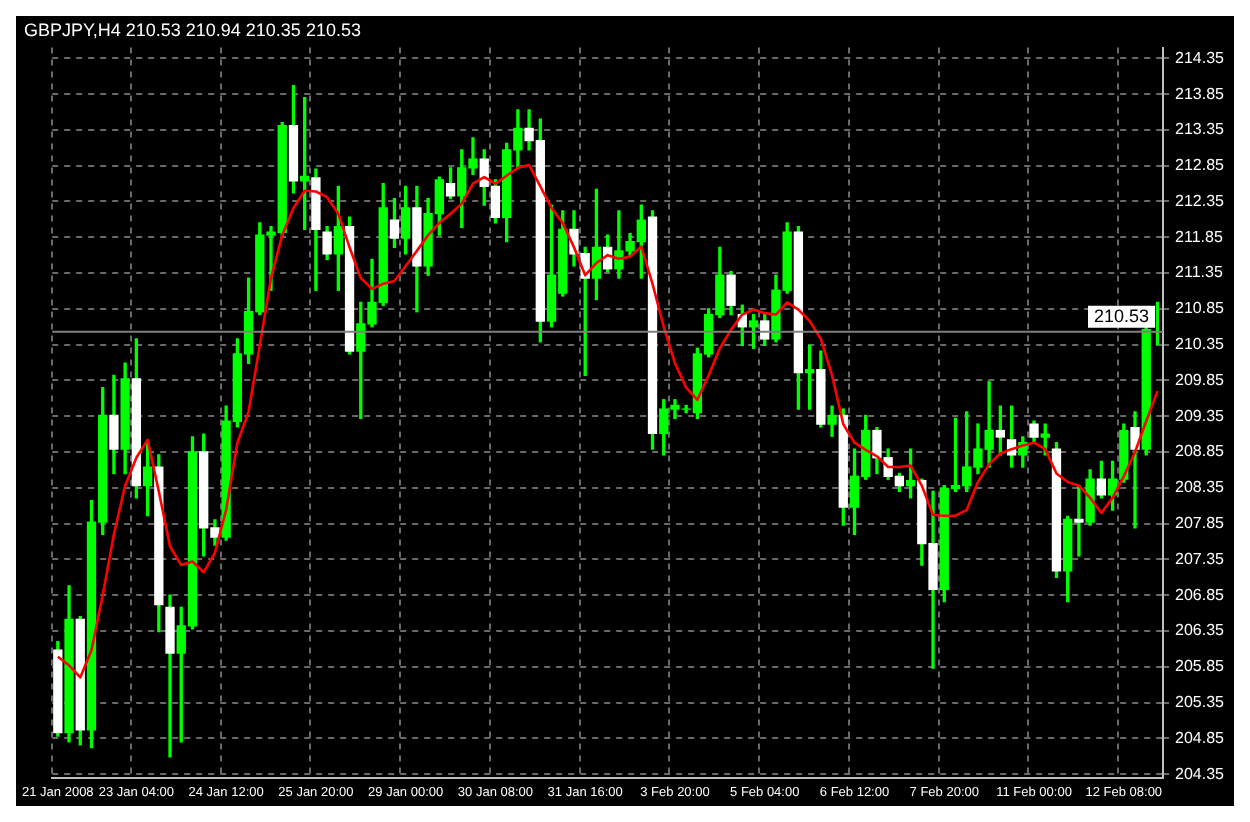  Describe the element at coordinates (1200, 773) in the screenshot. I see `y-tick-label: 204.35` at that location.